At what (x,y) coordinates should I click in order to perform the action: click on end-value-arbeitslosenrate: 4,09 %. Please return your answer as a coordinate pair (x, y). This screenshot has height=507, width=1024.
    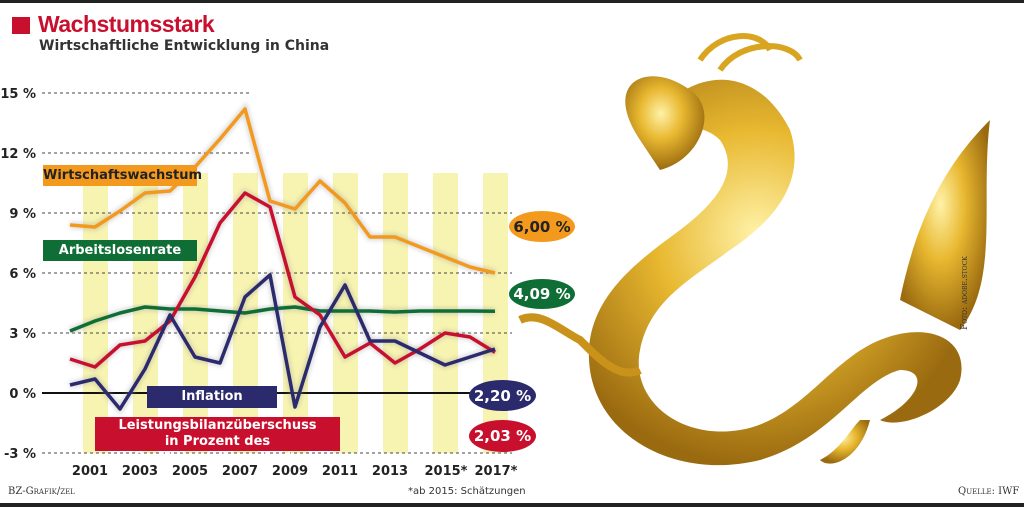
    Looking at the image, I should click on (542, 294).